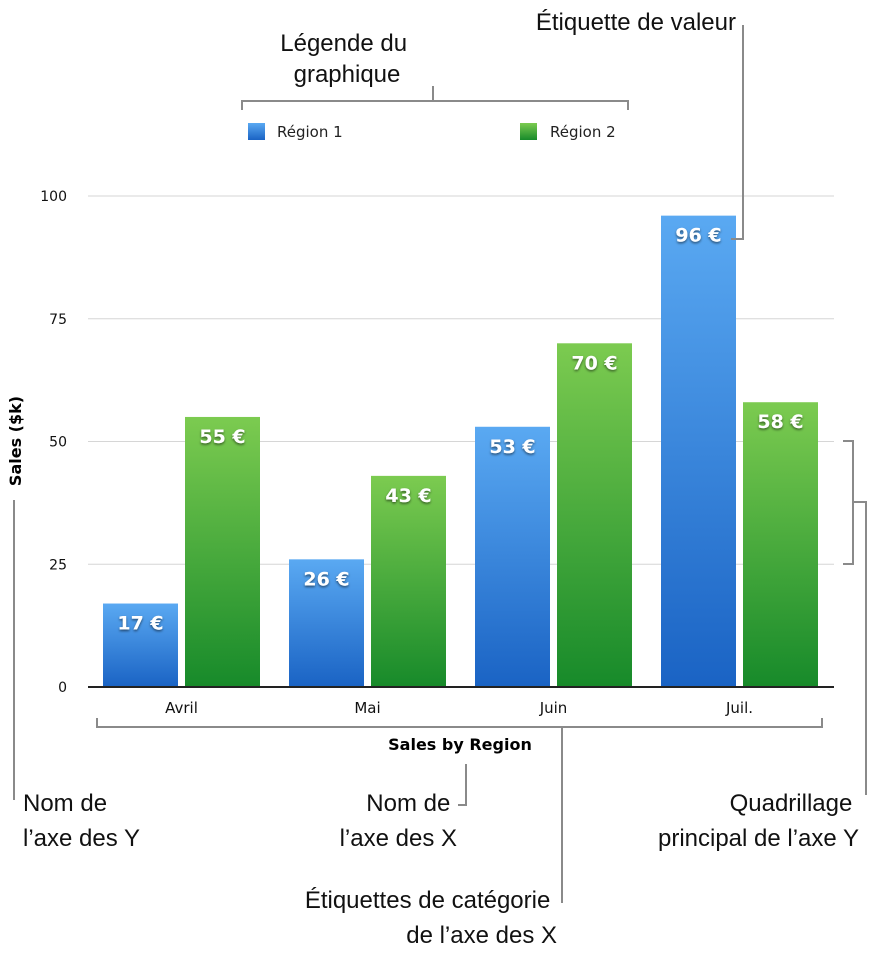 The width and height of the screenshot is (870, 960). Describe the element at coordinates (780, 422) in the screenshot. I see `value-label: 58 €` at that location.